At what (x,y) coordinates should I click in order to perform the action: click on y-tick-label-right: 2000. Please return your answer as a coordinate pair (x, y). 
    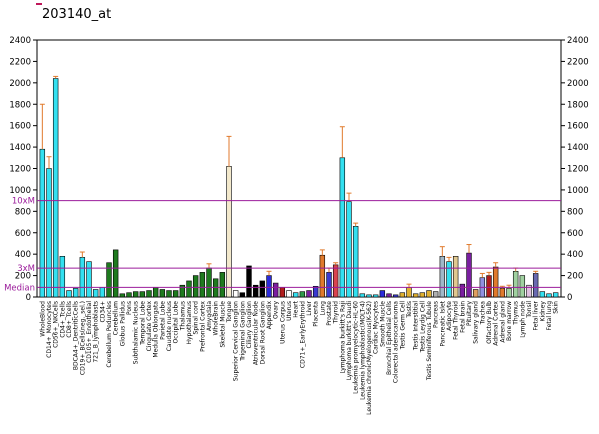
    Looking at the image, I should click on (578, 84).